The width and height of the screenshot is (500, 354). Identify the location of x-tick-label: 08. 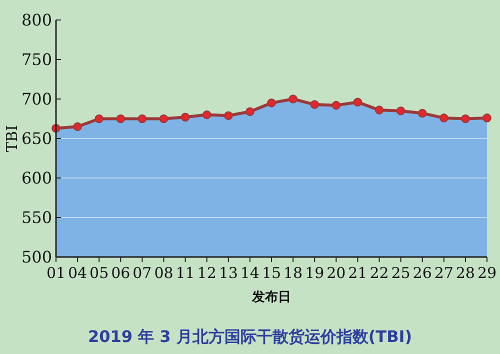
(164, 273).